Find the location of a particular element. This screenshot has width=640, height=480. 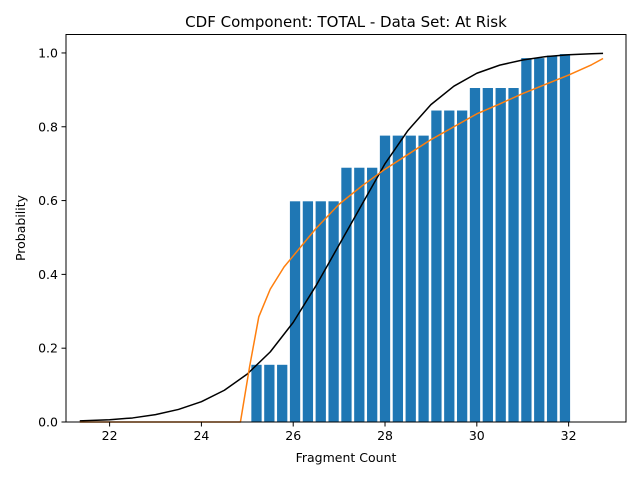

y-tick-label: 1.0 is located at coordinates (48, 52).